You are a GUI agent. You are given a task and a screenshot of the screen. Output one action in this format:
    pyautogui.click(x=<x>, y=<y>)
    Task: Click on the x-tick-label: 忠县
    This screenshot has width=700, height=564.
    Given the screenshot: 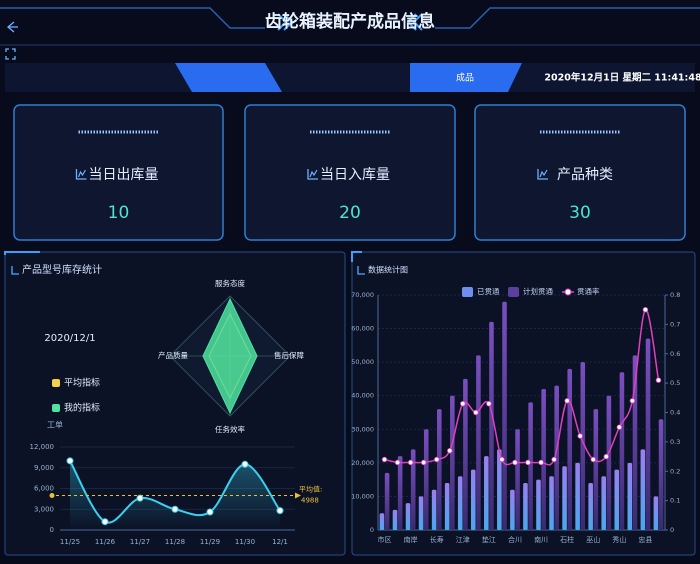 What is the action you would take?
    pyautogui.click(x=645, y=540)
    